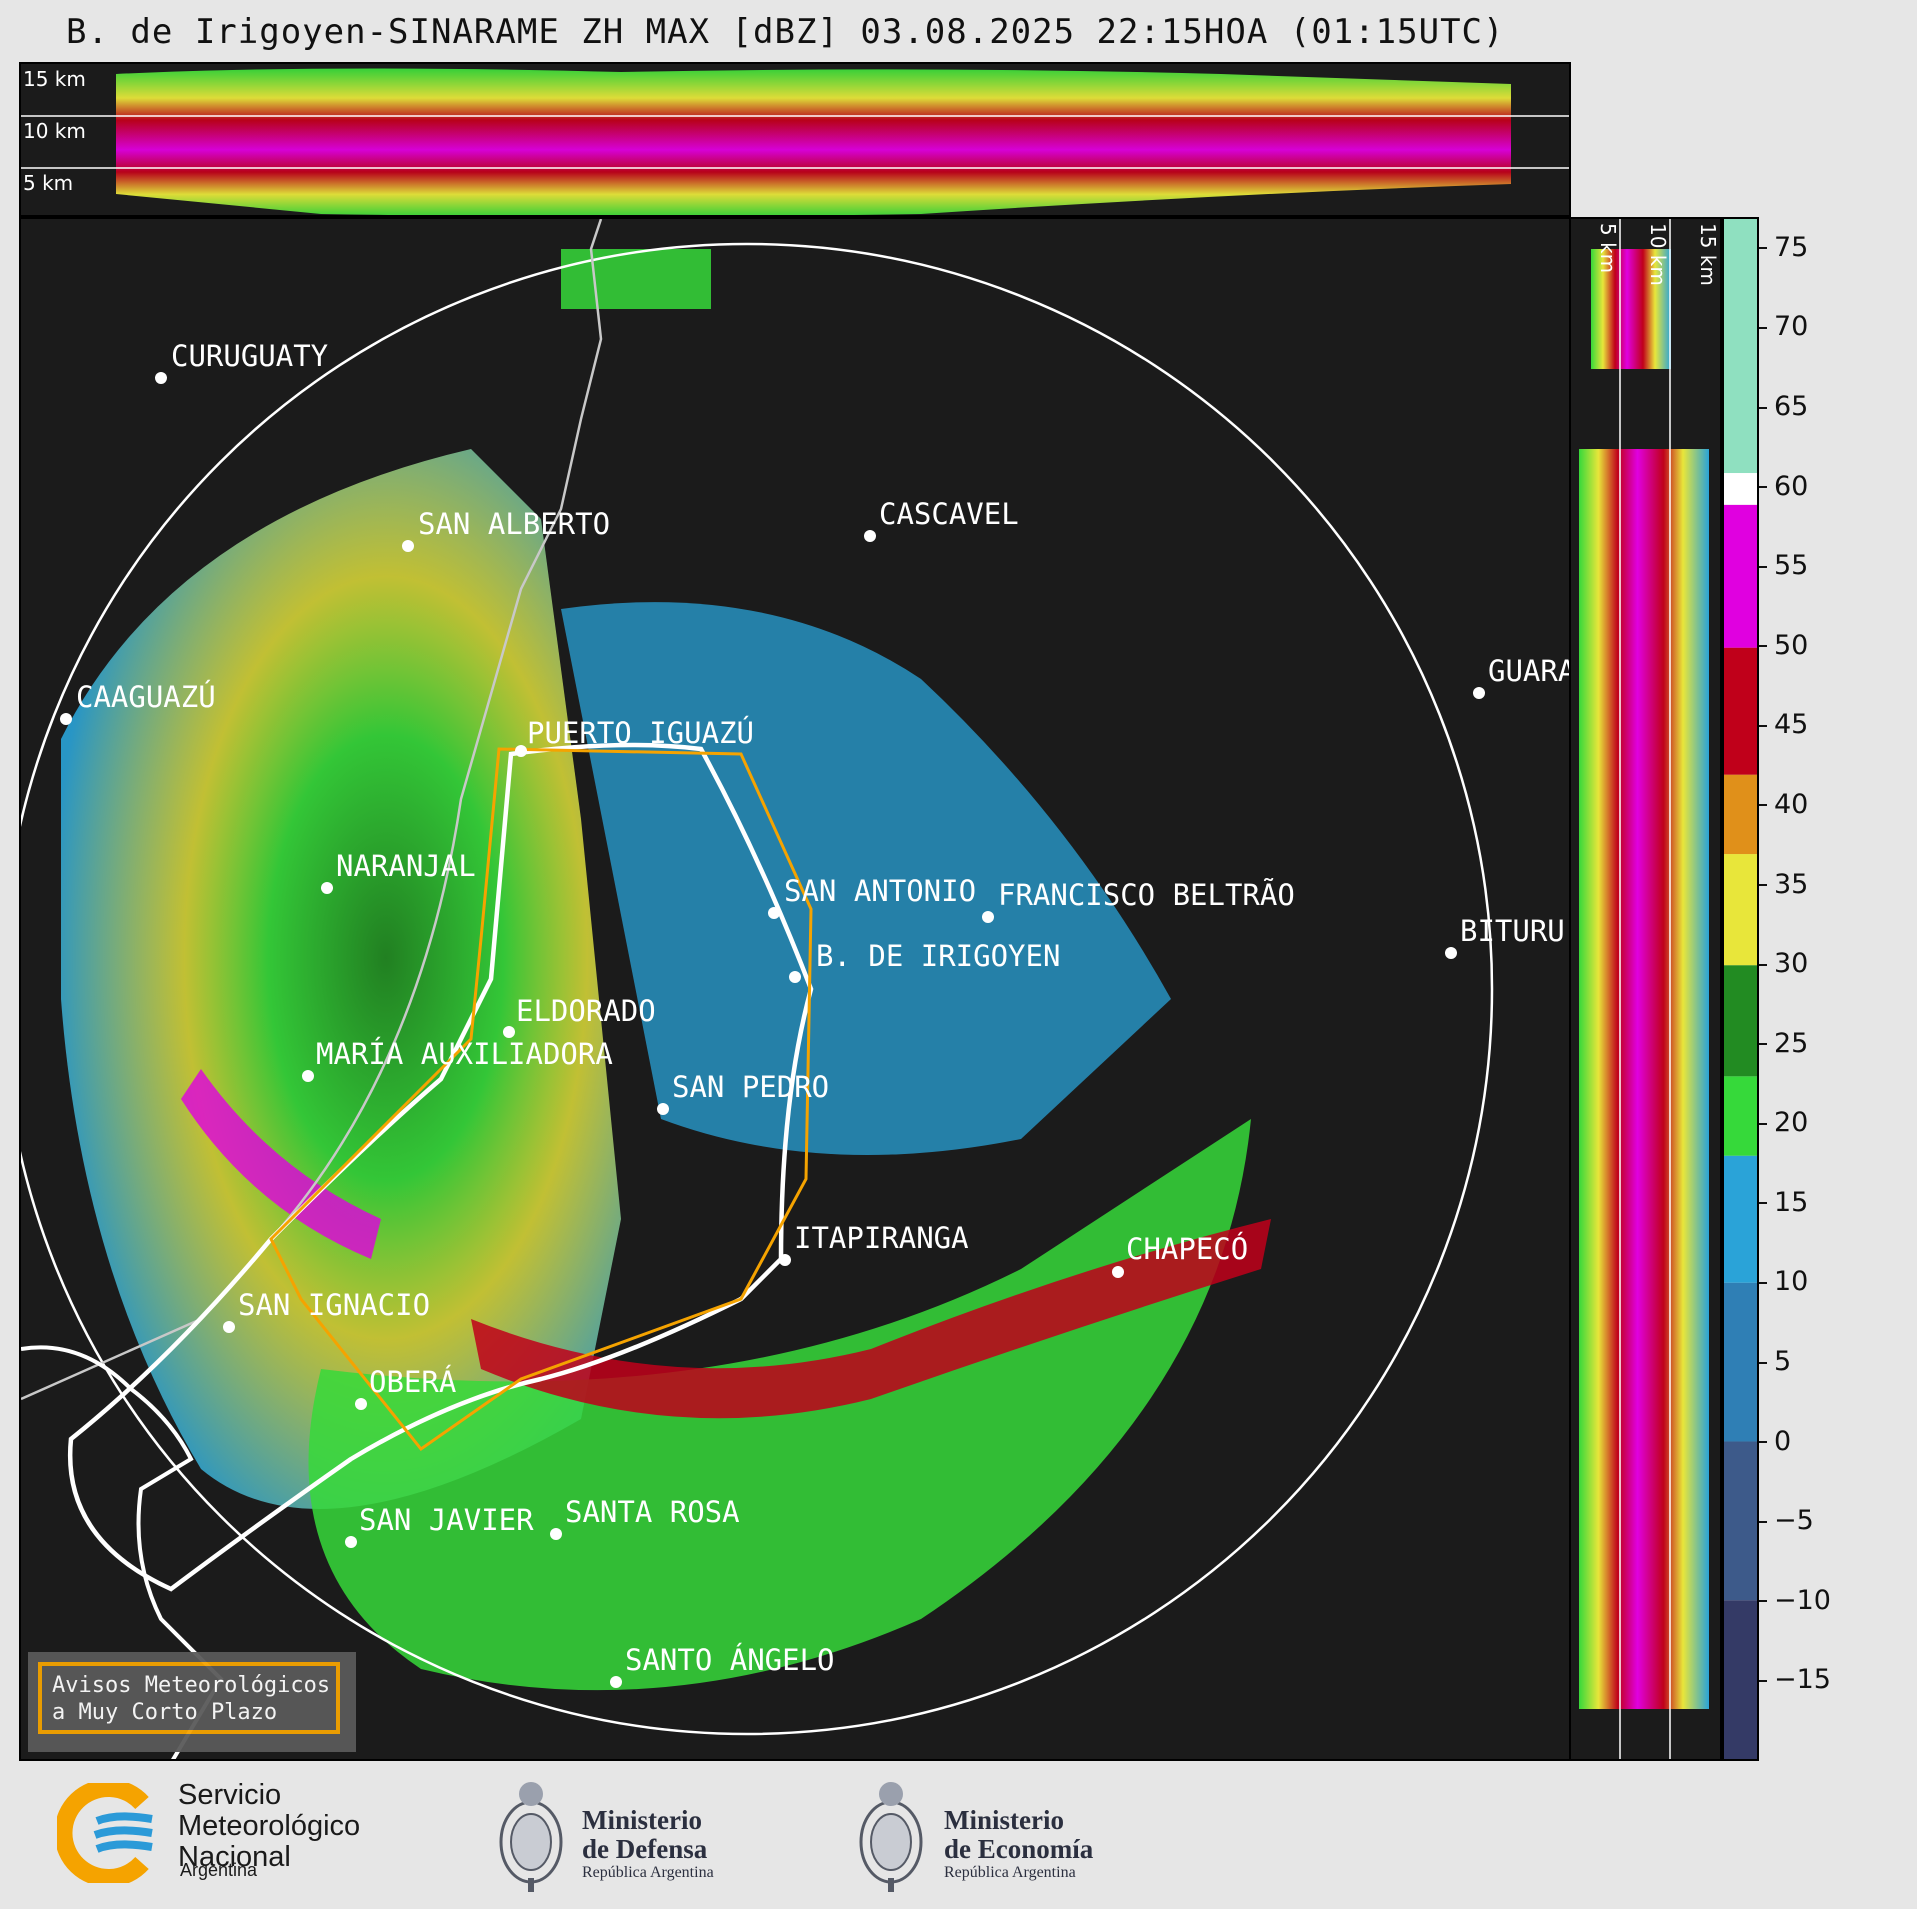 The width and height of the screenshot is (1917, 1909). I want to click on city-chapeco: CHAPECÓ, so click(1180, 1255).